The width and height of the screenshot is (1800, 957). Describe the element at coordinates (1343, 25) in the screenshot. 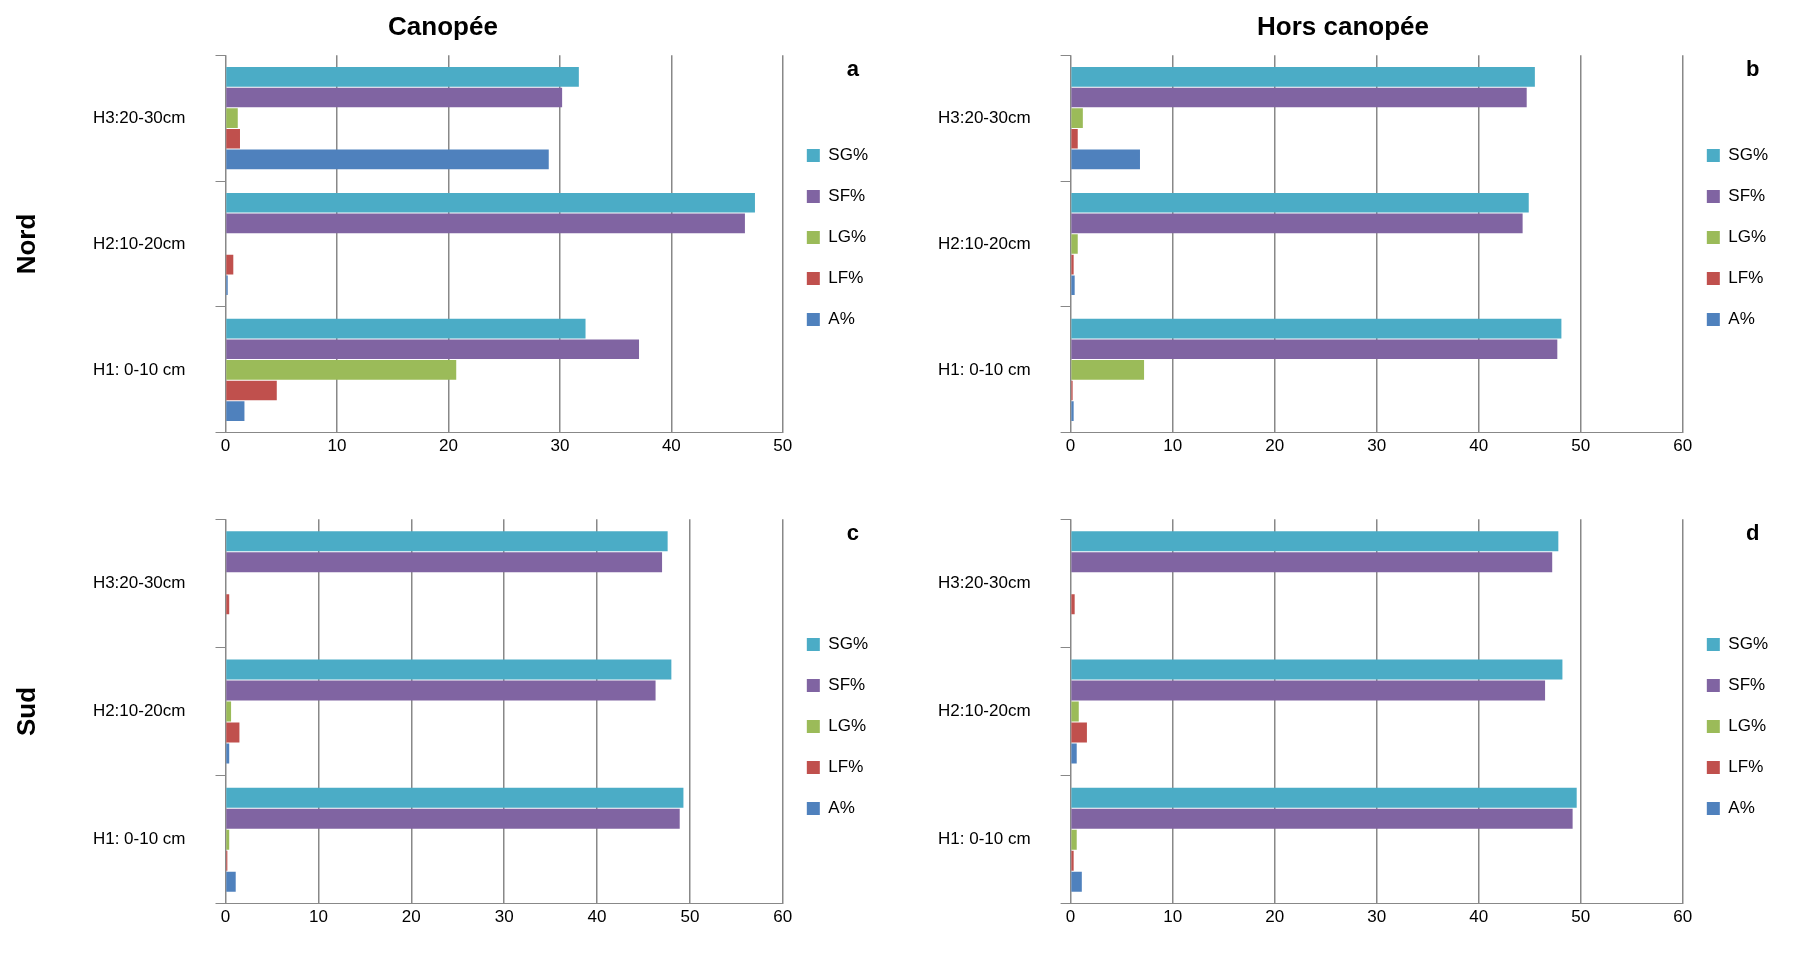

I see `chart-title: Hors canopée` at that location.